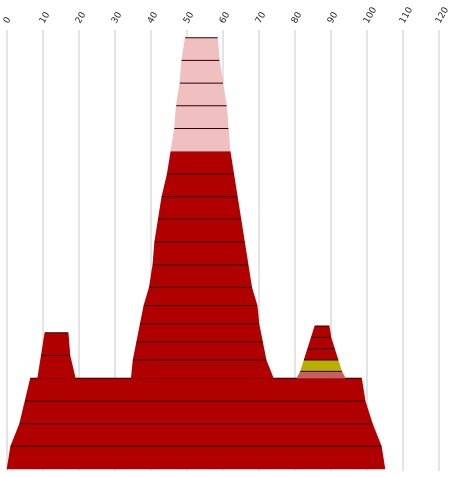 The width and height of the screenshot is (452, 477). Describe the element at coordinates (406, 15) in the screenshot. I see `x-tick-label-110: 110` at that location.